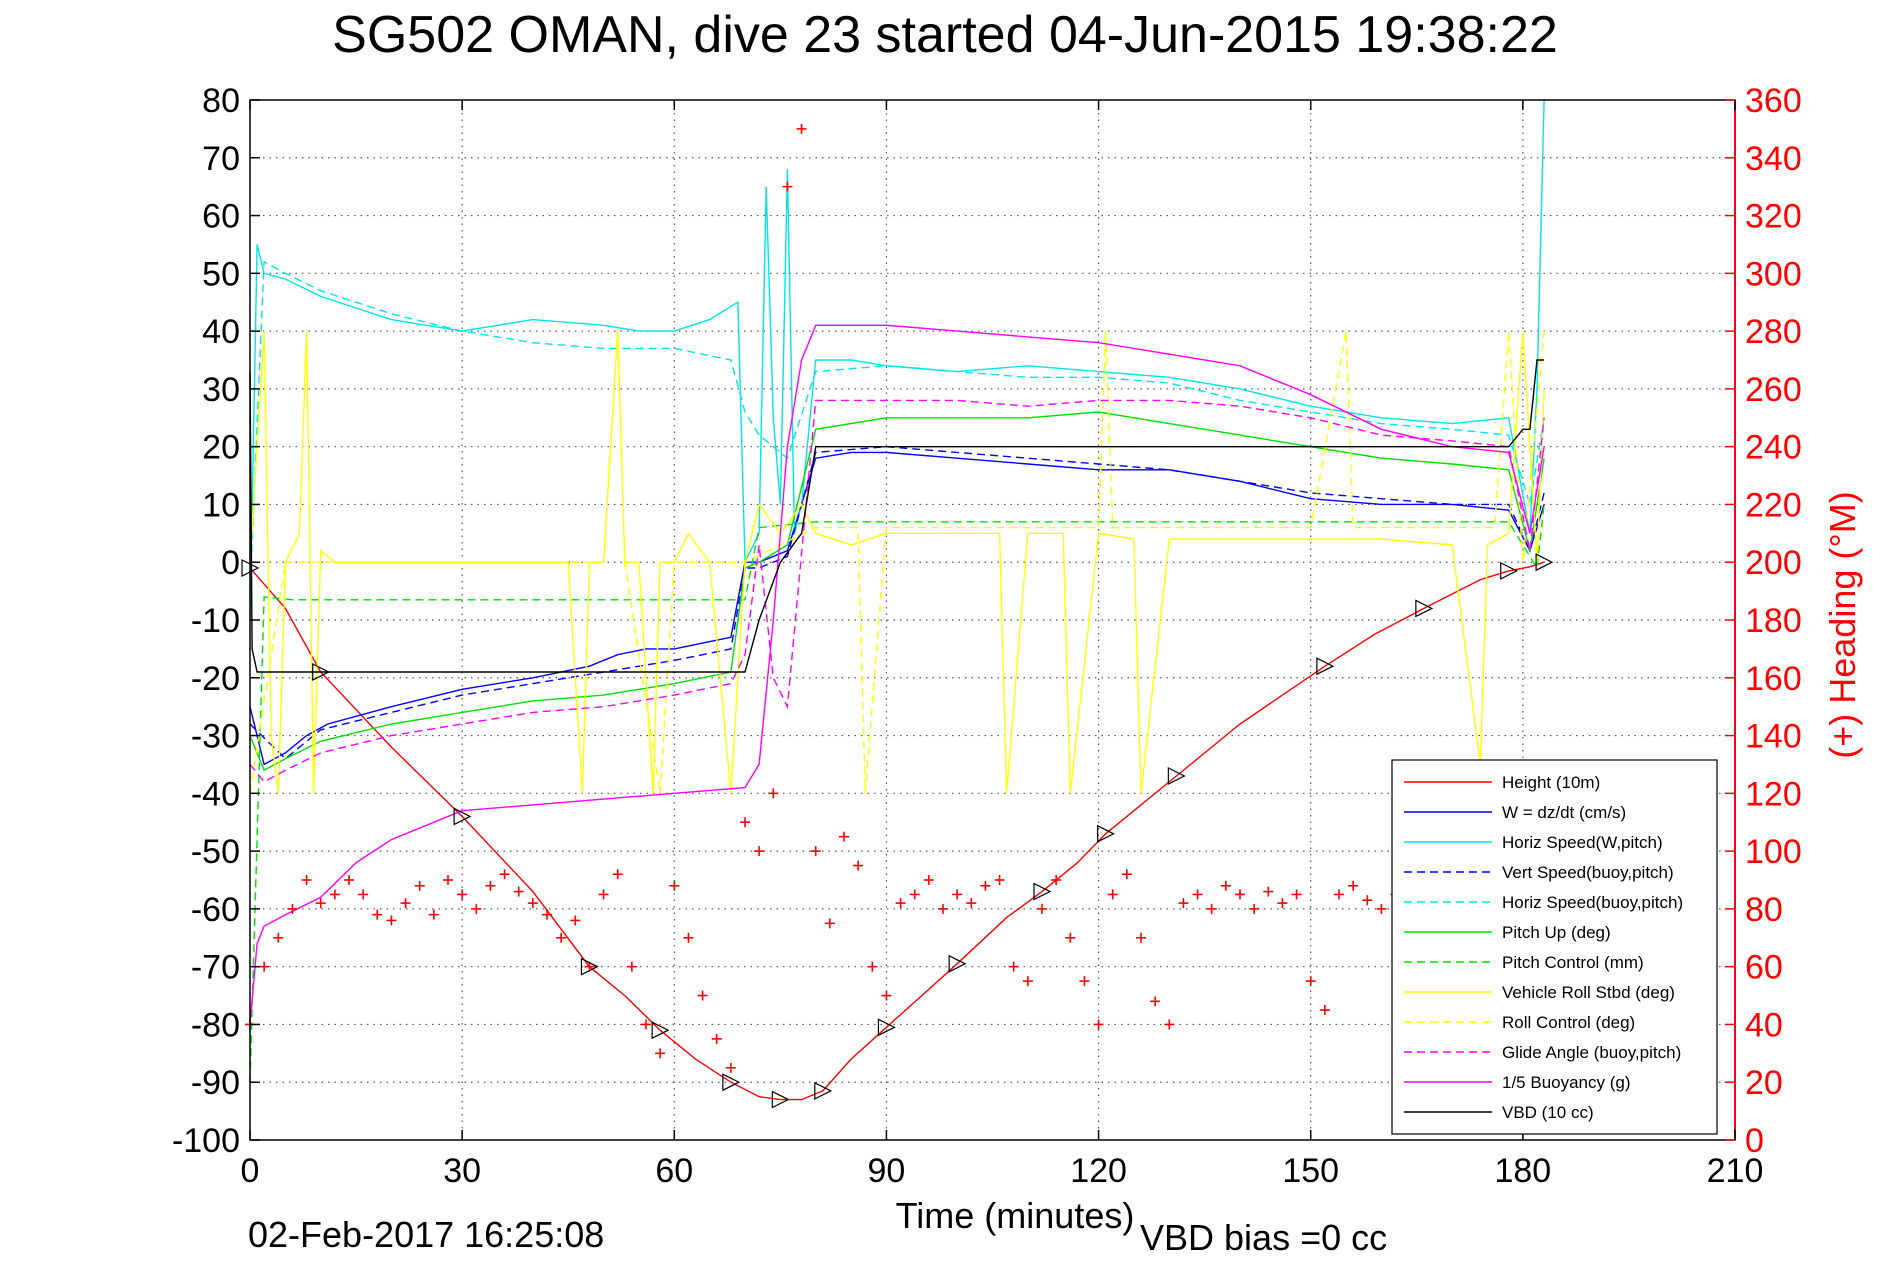  Describe the element at coordinates (1773, 621) in the screenshot. I see `y-right-tick-label: 180` at that location.